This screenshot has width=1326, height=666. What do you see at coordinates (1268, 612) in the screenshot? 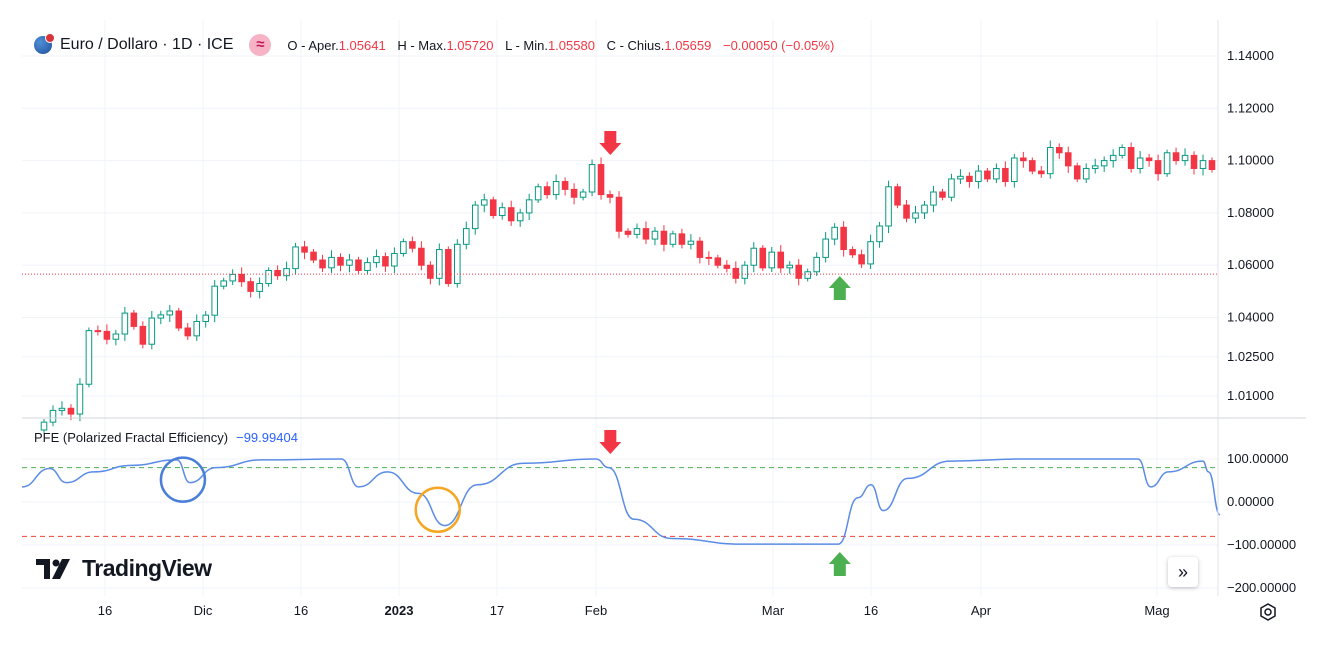
I see `gear-icon` at bounding box center [1268, 612].